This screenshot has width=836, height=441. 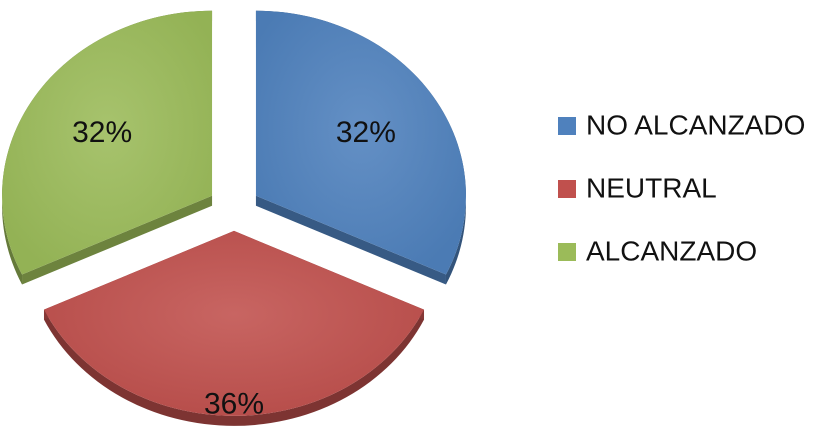 I want to click on data-label-no-alcanzado: 32%, so click(x=366, y=132).